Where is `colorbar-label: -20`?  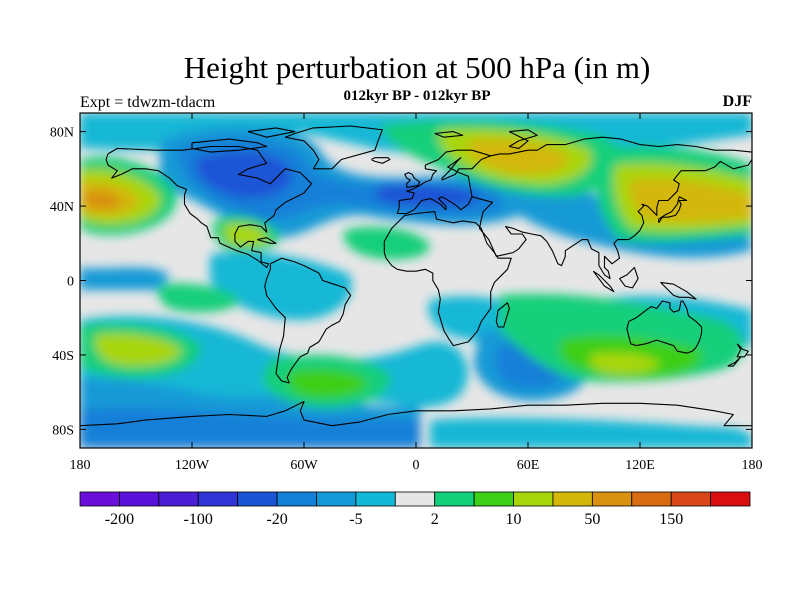 colorbar-label: -20 is located at coordinates (276, 519).